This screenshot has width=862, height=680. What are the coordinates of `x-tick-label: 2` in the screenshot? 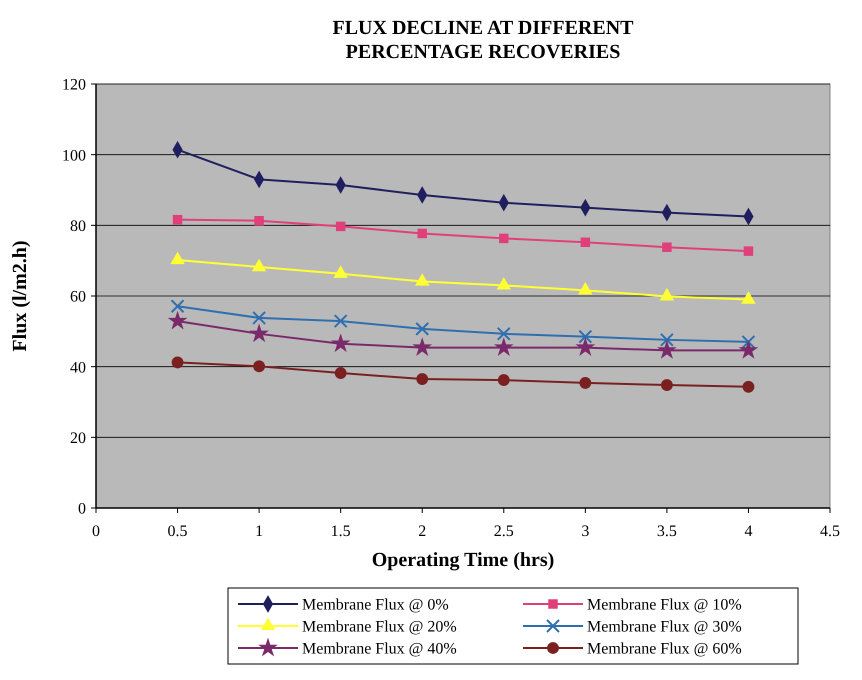 It's located at (422, 531).